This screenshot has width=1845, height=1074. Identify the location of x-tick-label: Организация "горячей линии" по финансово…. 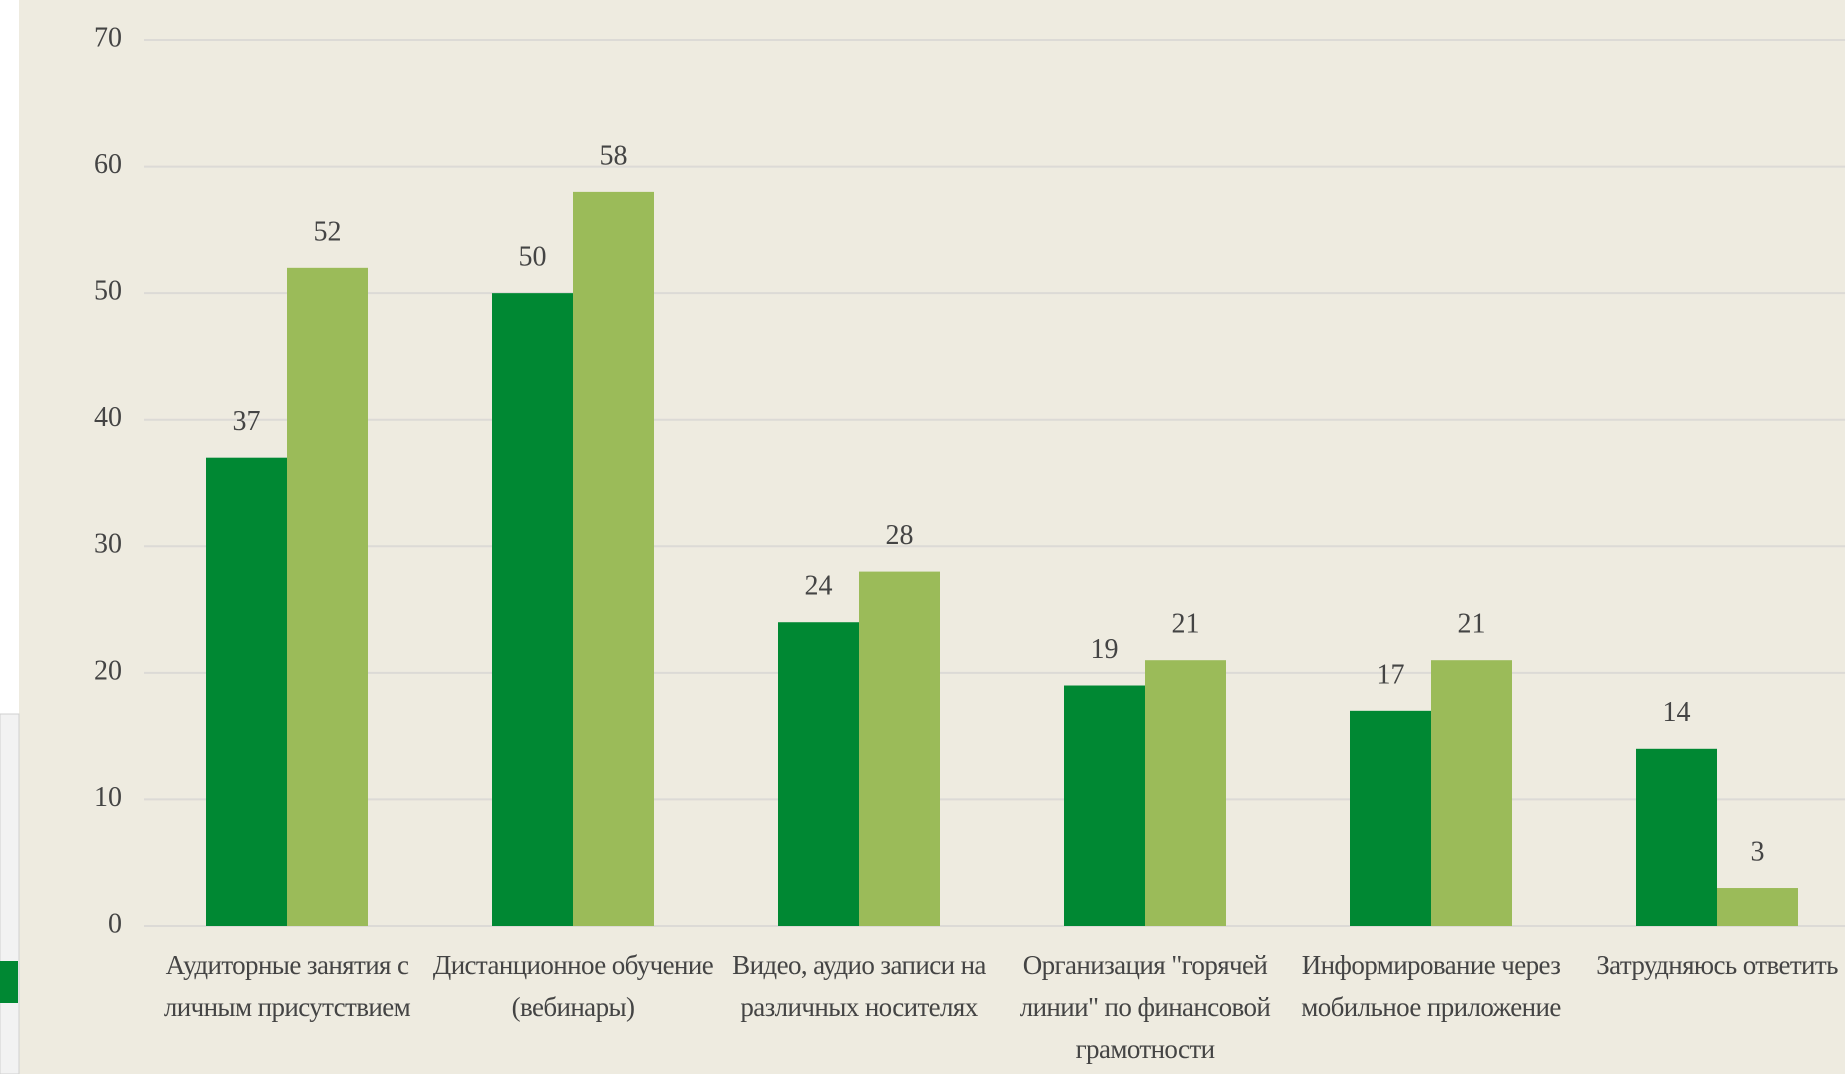
(1145, 1007).